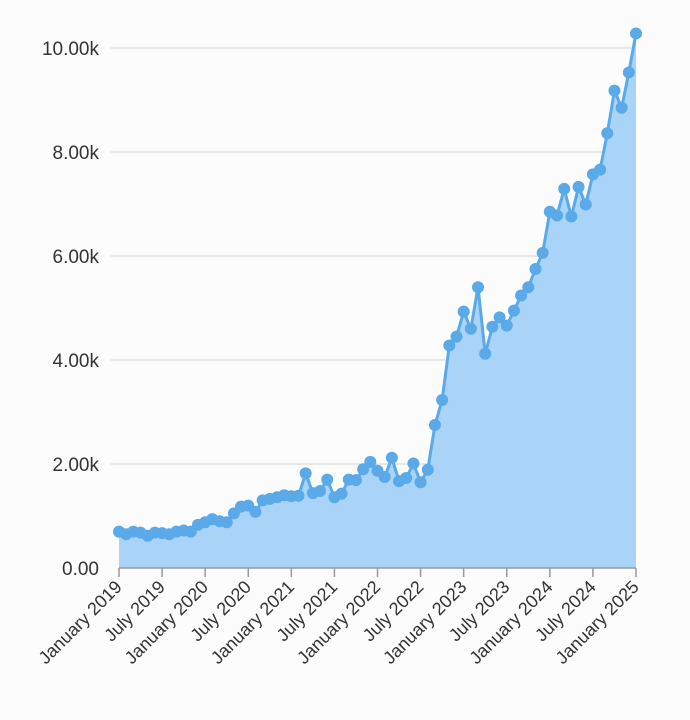 The width and height of the screenshot is (690, 720). What do you see at coordinates (71, 309) in the screenshot?
I see `y-axis-tick-labels: 0.00 2.00k 4.00k 6.00k 8.00k 10.00k` at bounding box center [71, 309].